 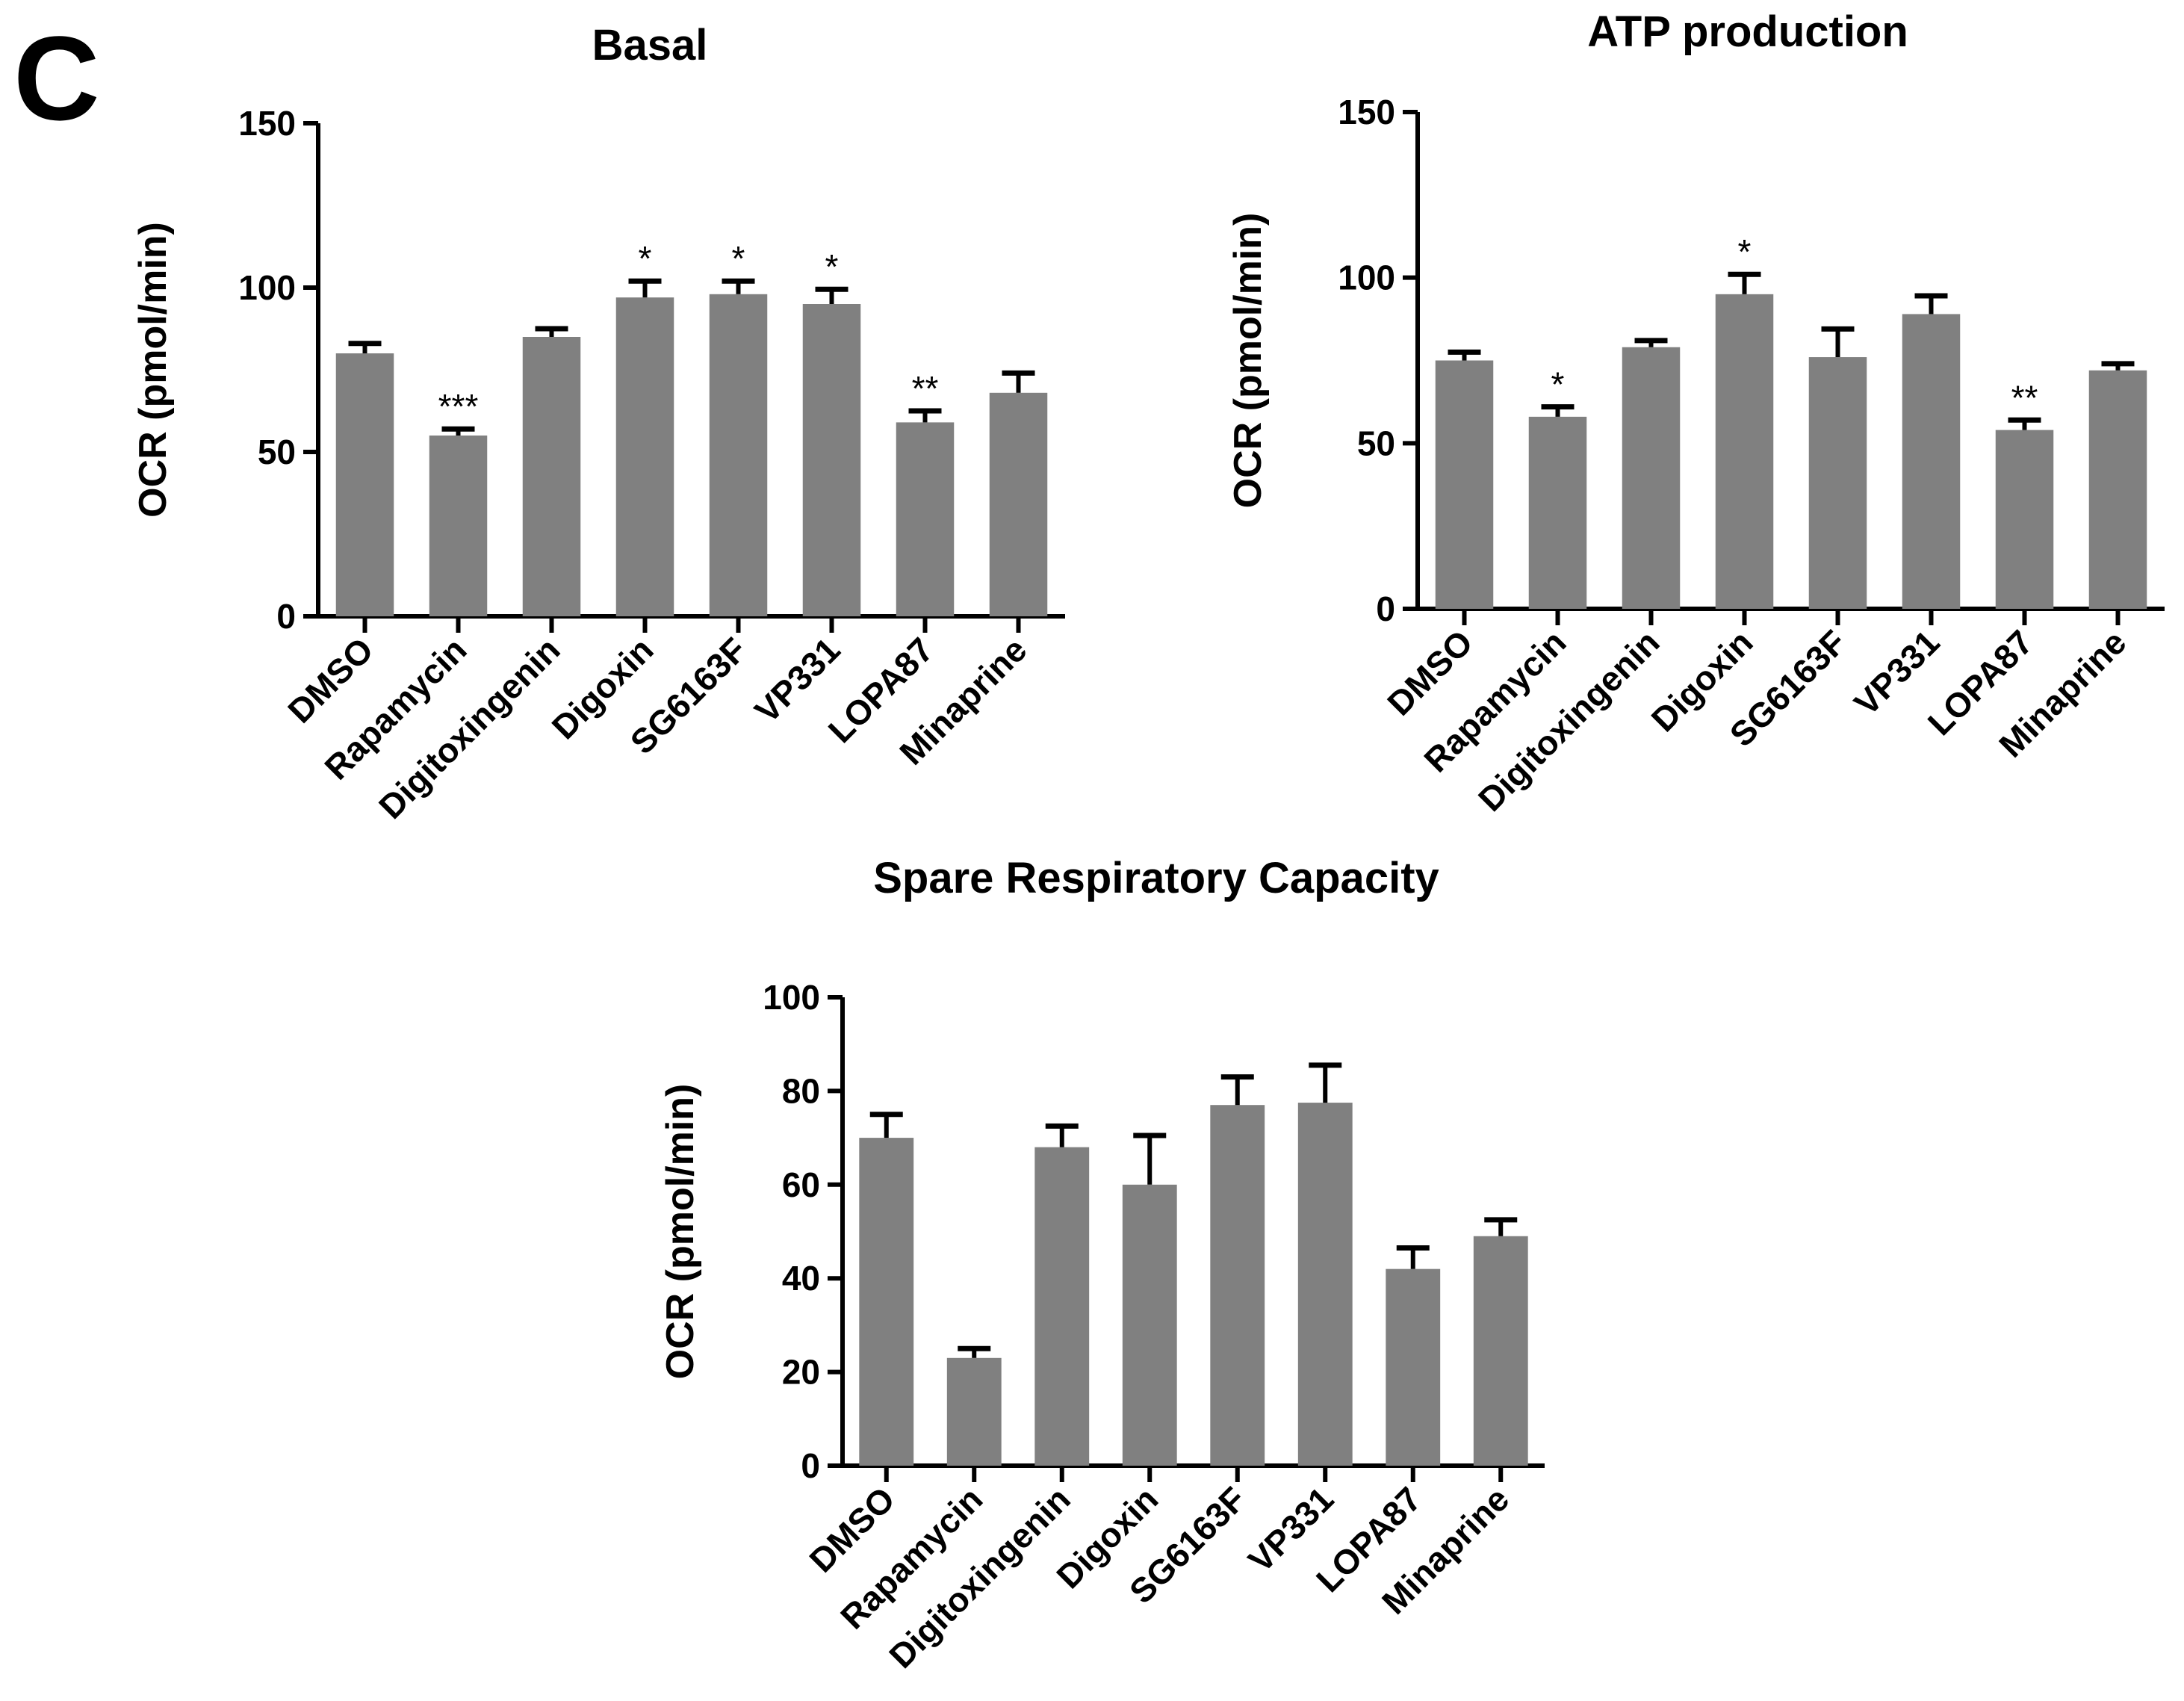 I want to click on y-tick-label: 40, so click(x=801, y=1278).